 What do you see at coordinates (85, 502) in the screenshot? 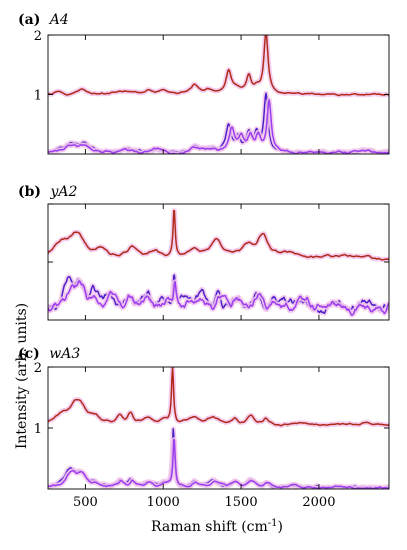
I see `panel-c-xtick-label-500: 500` at bounding box center [85, 502].